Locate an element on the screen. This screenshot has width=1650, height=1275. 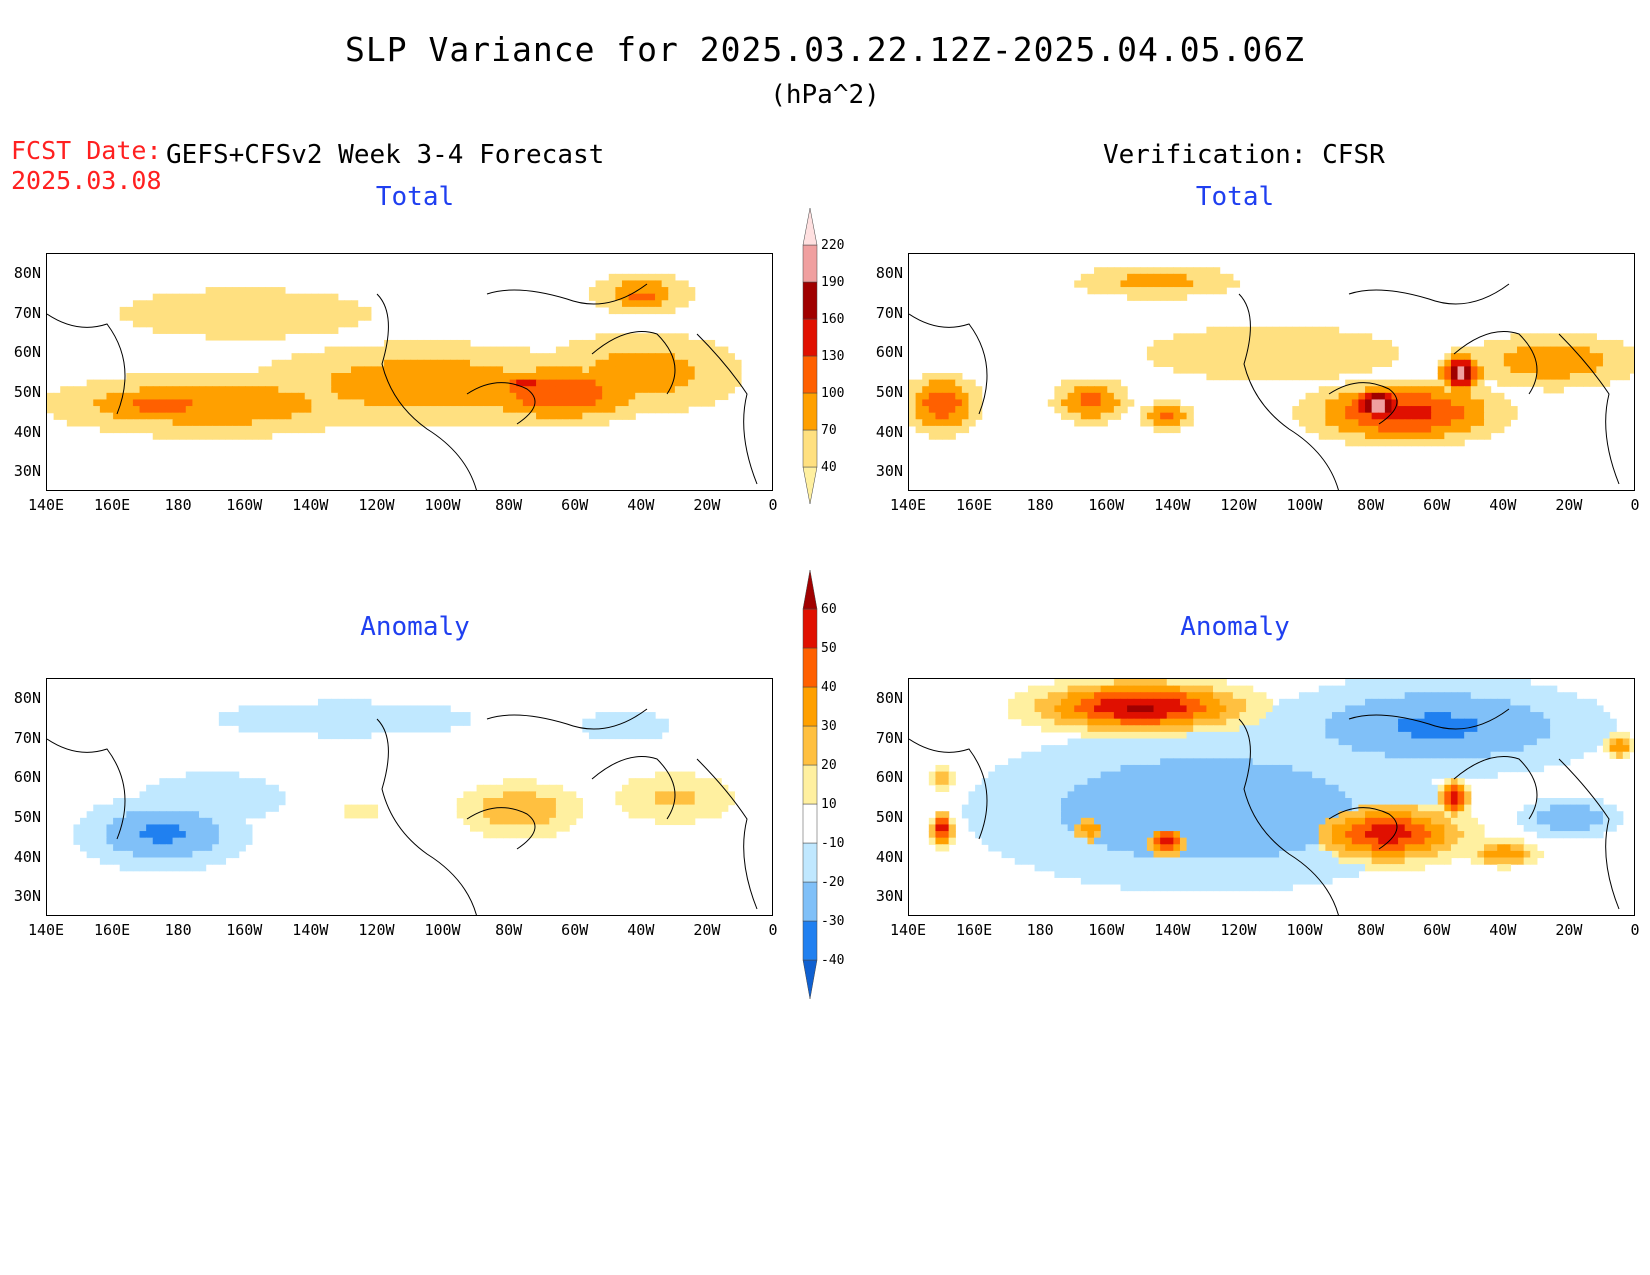
colorbar-tick-label: 130 is located at coordinates (832, 356).